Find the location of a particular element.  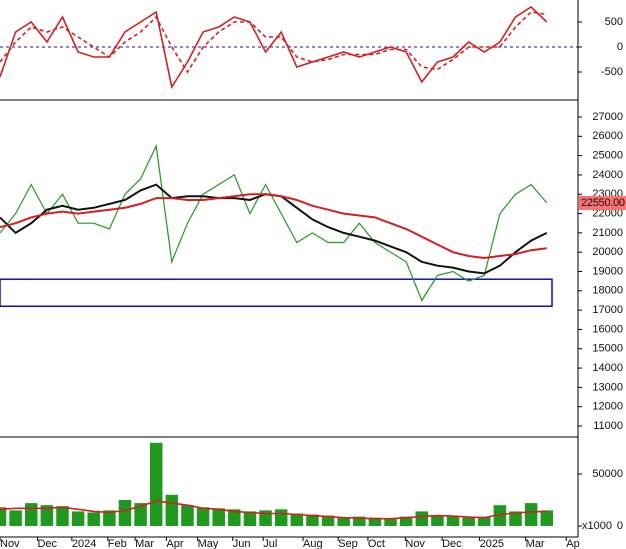

y-tick-label: 22000 is located at coordinates (607, 213).